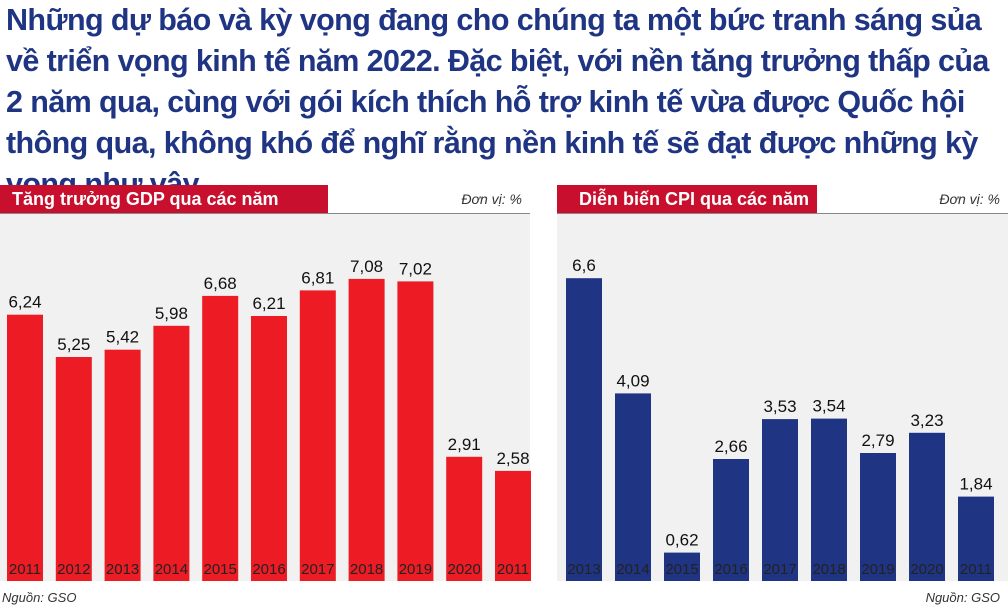 This screenshot has height=610, width=1008. Describe the element at coordinates (513, 569) in the screenshot. I see `gdp-x-tick-label-10: 2011` at that location.